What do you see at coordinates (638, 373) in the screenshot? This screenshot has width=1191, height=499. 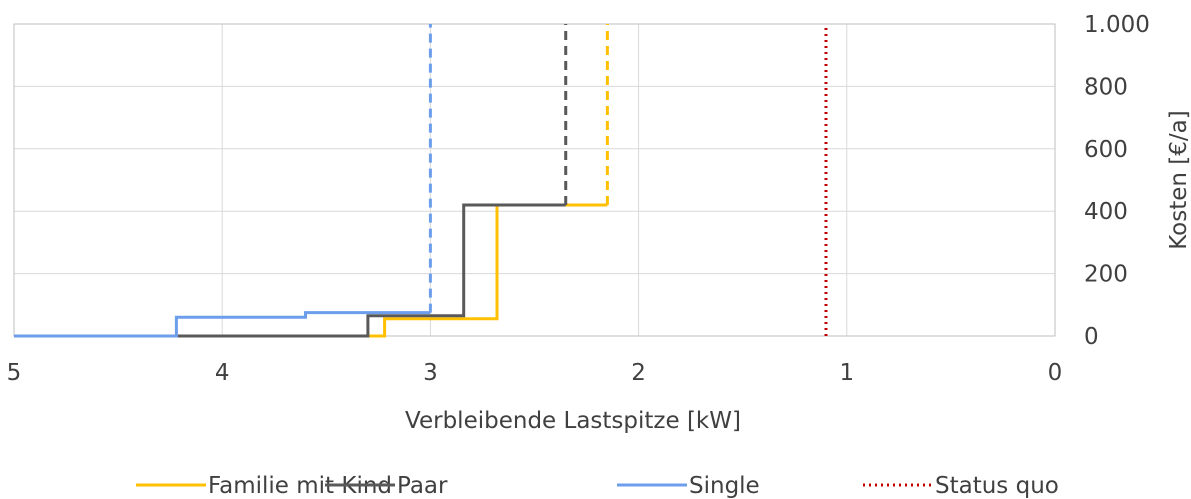 I see `x-tick-label: 2` at bounding box center [638, 373].